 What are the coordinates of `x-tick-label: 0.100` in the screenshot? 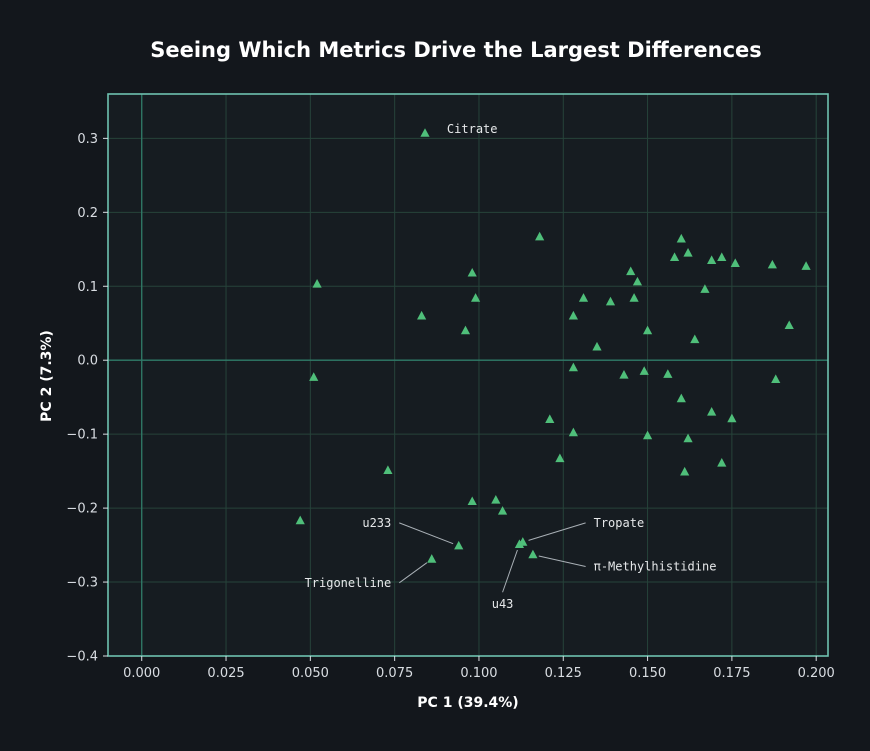 It's located at (478, 673).